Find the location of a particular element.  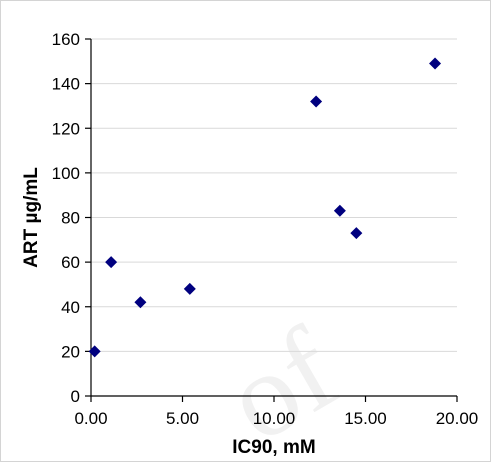

y-tick-label: 40 is located at coordinates (70, 307).